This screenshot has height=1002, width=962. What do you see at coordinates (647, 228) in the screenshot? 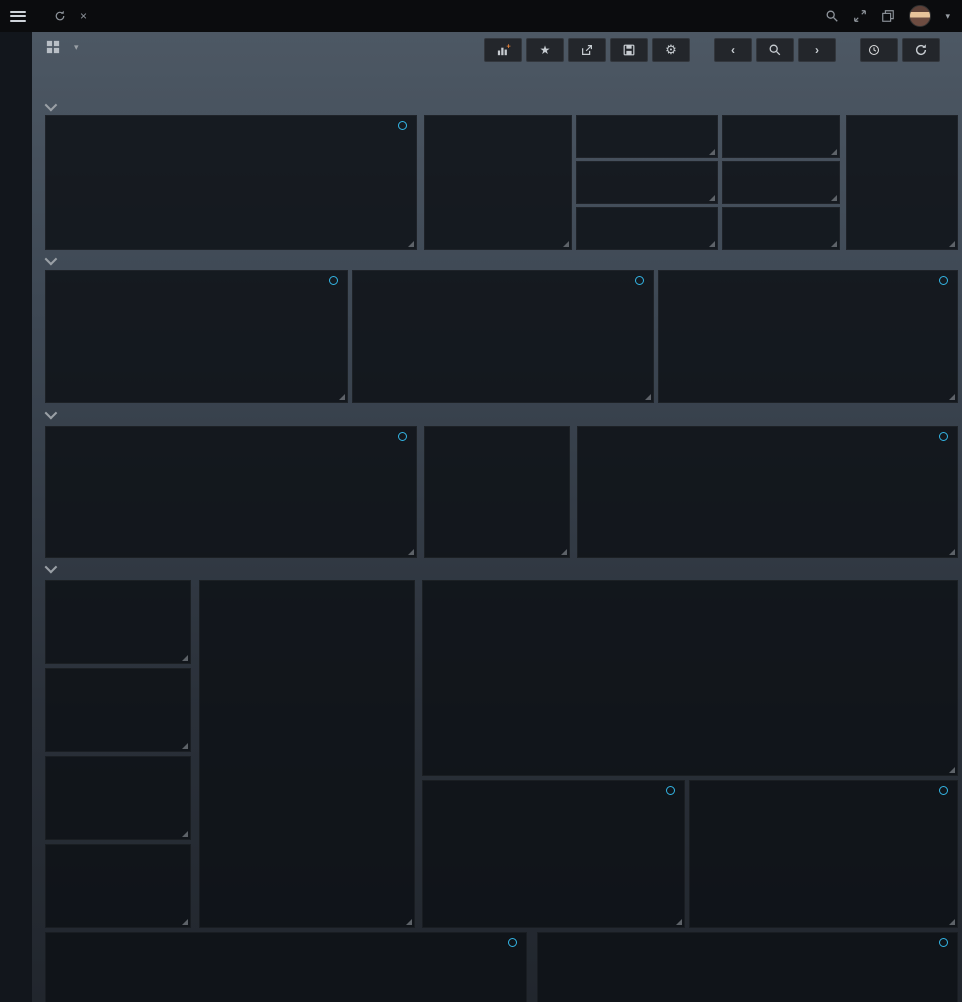
I see `panel-current-load-kwh` at bounding box center [647, 228].